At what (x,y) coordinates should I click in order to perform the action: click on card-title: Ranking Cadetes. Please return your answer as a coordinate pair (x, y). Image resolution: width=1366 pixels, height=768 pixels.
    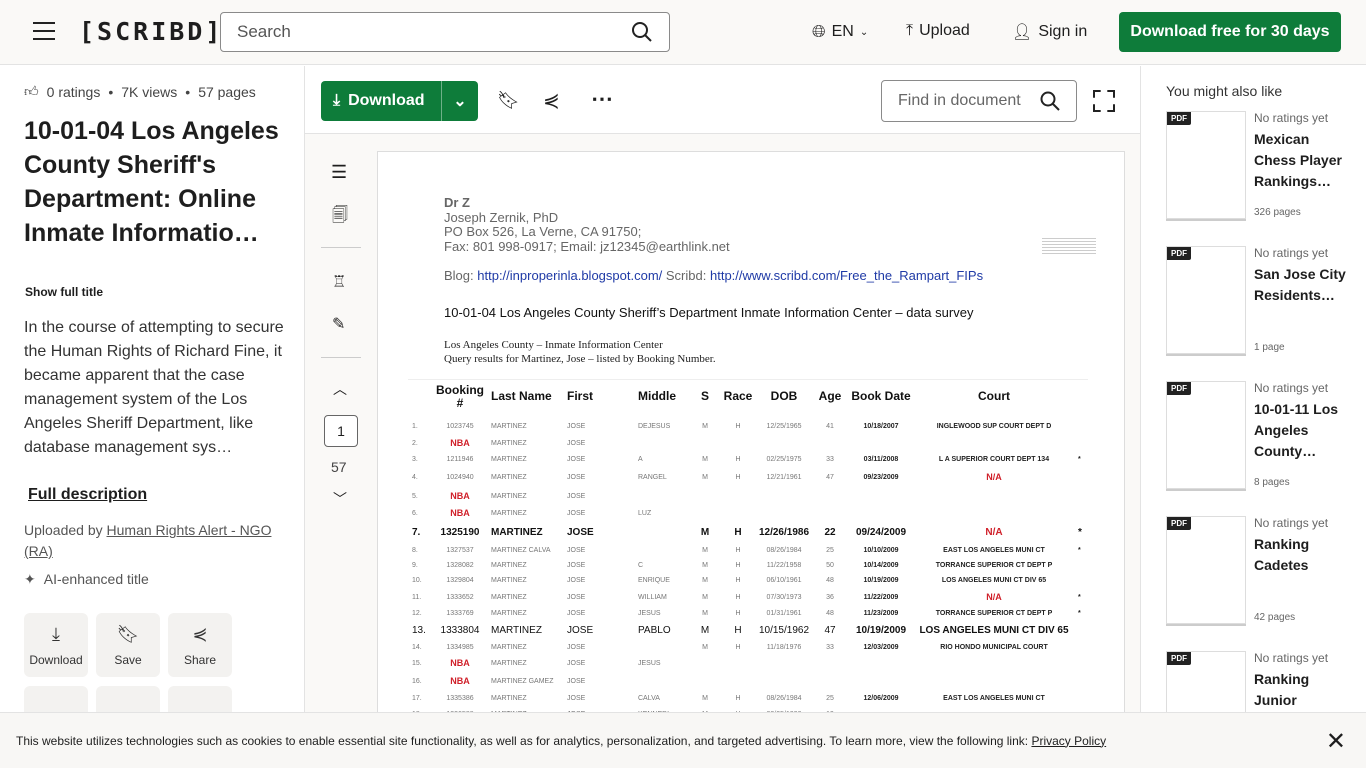
    Looking at the image, I should click on (1282, 554).